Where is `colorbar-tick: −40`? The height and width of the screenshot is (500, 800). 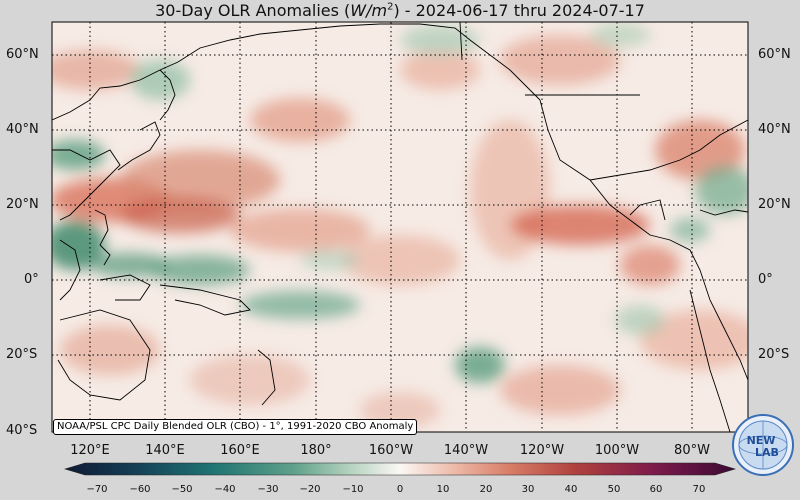 colorbar-tick: −40 is located at coordinates (225, 489).